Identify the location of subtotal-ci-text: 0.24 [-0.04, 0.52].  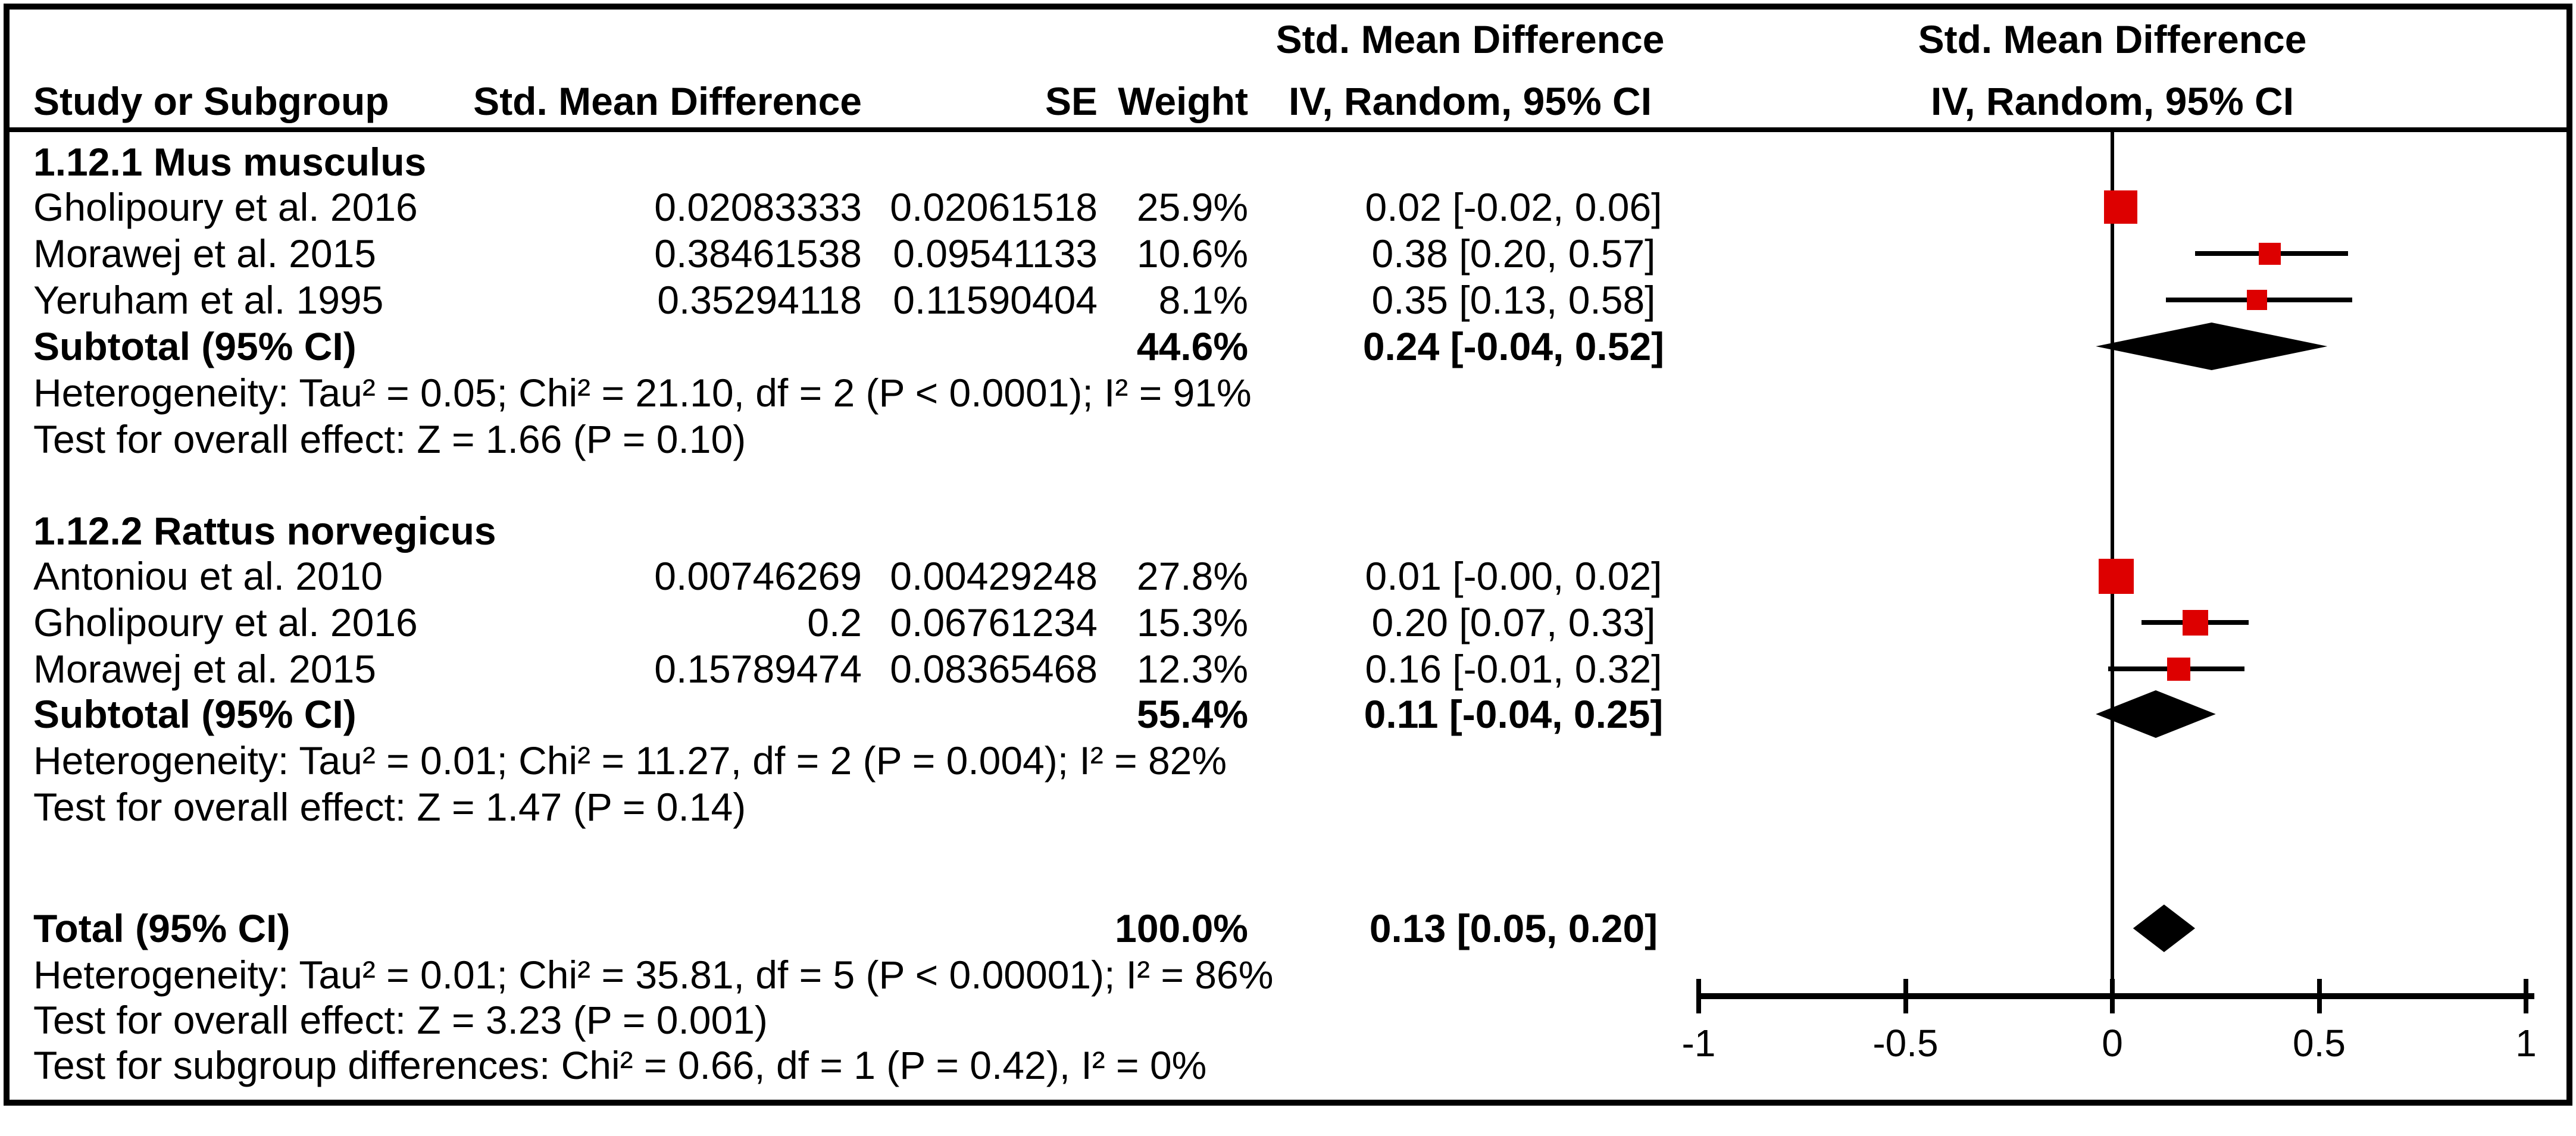
(1513, 346).